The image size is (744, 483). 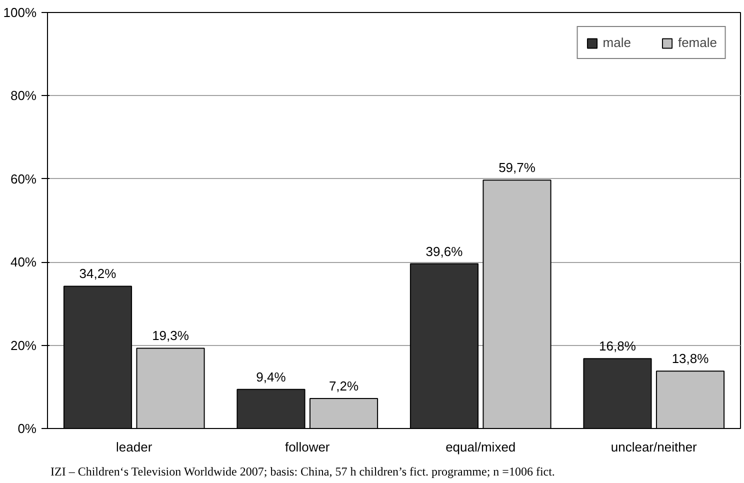 What do you see at coordinates (27, 428) in the screenshot?
I see `y-tick-label: 0%` at bounding box center [27, 428].